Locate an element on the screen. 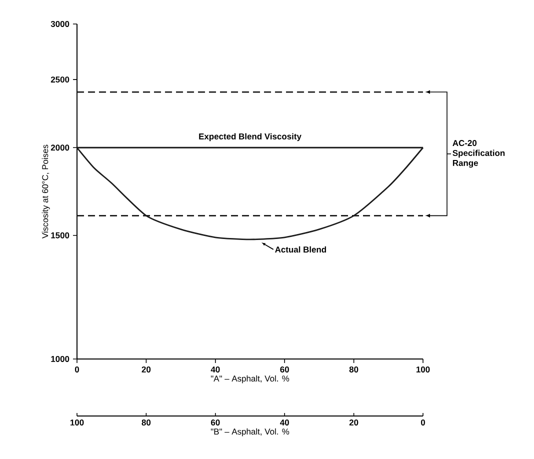  y-tick-label: 1000 is located at coordinates (60, 359).